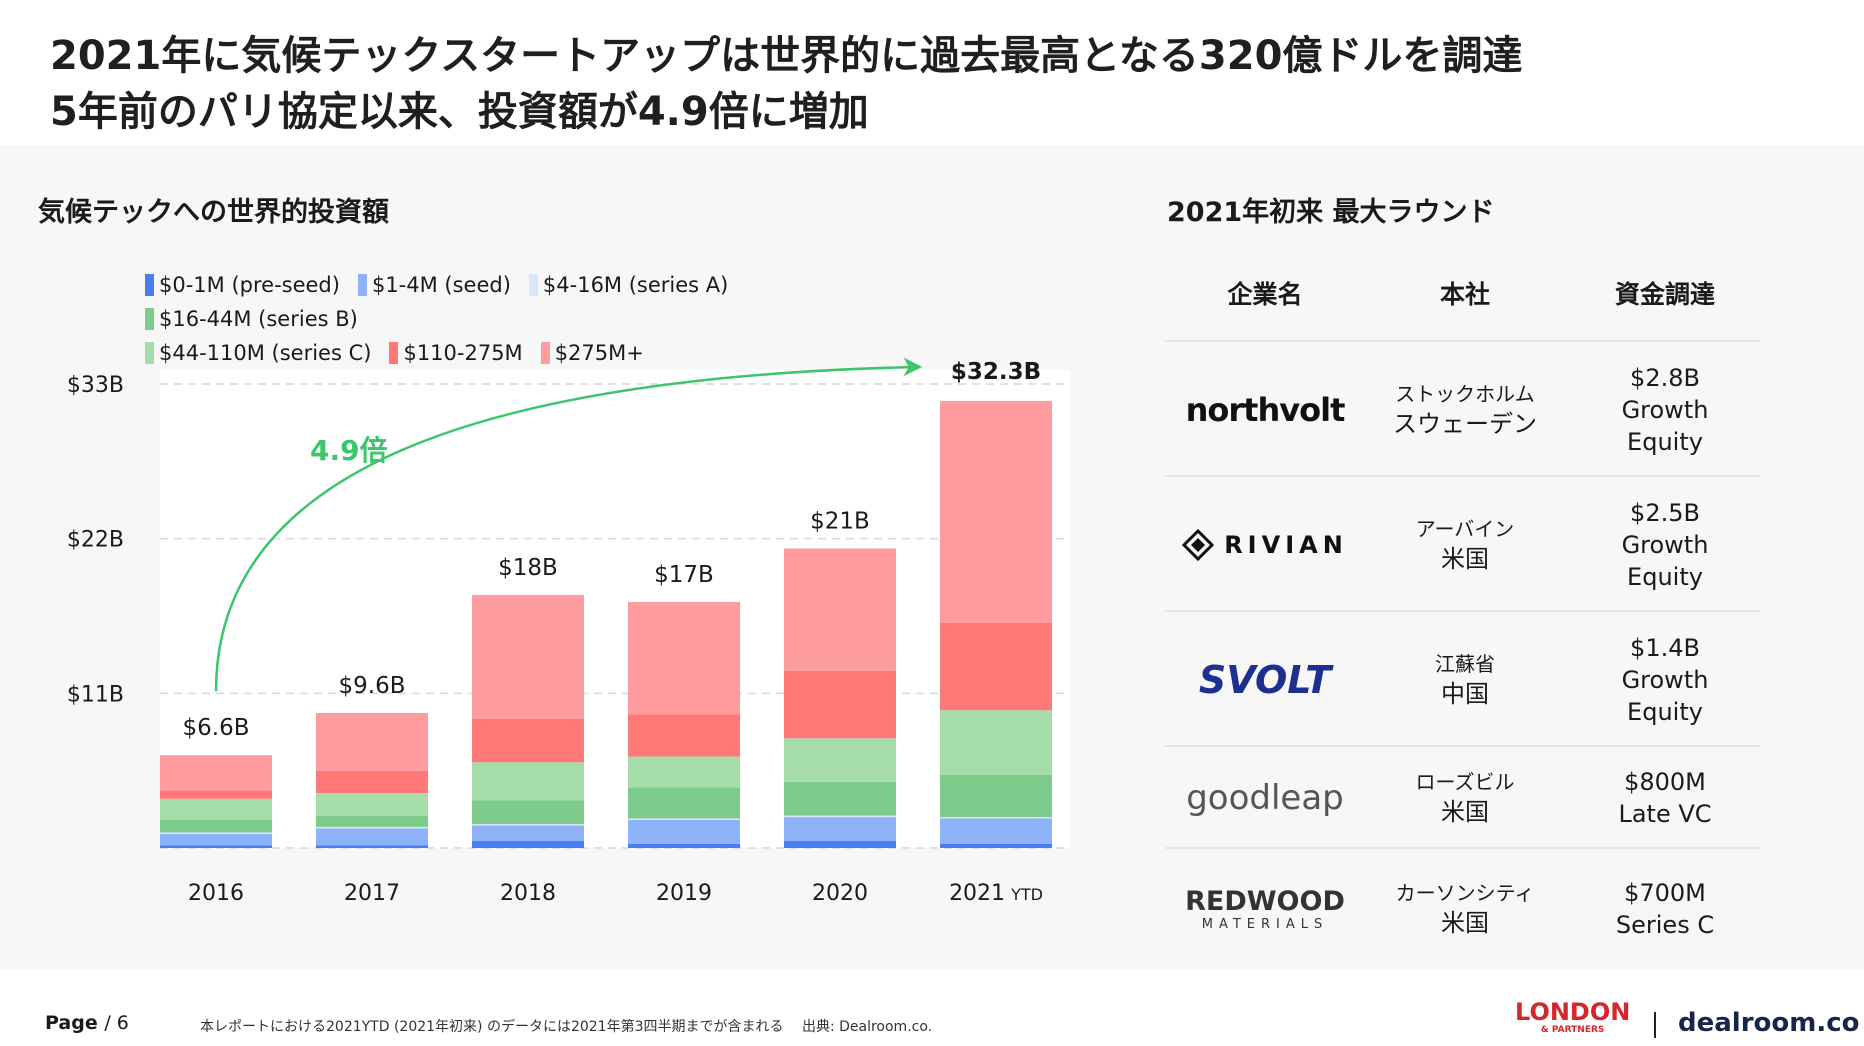  I want to click on legend-item: $44-110M (series C), so click(258, 353).